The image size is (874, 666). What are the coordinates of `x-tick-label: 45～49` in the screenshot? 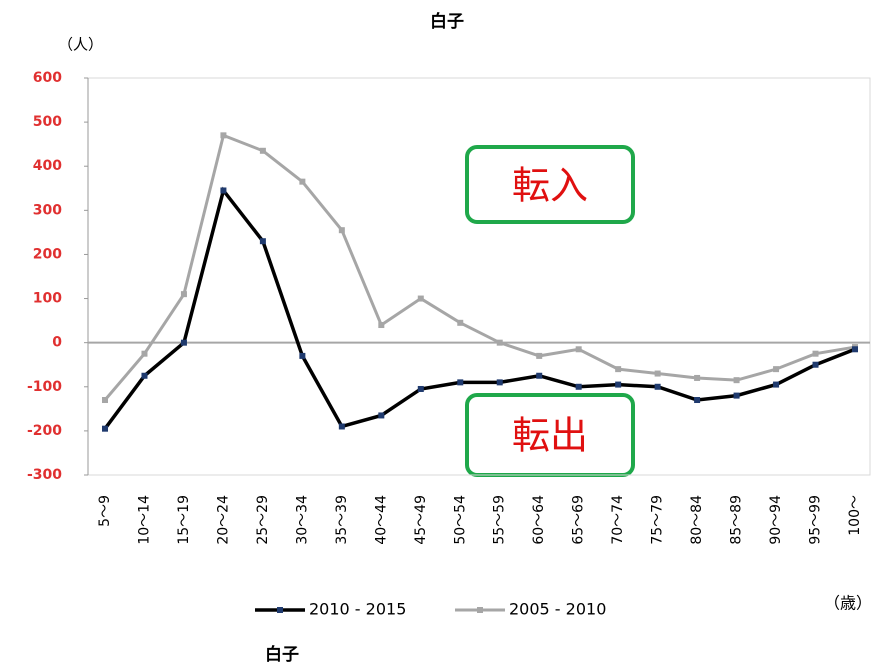 It's located at (421, 520).